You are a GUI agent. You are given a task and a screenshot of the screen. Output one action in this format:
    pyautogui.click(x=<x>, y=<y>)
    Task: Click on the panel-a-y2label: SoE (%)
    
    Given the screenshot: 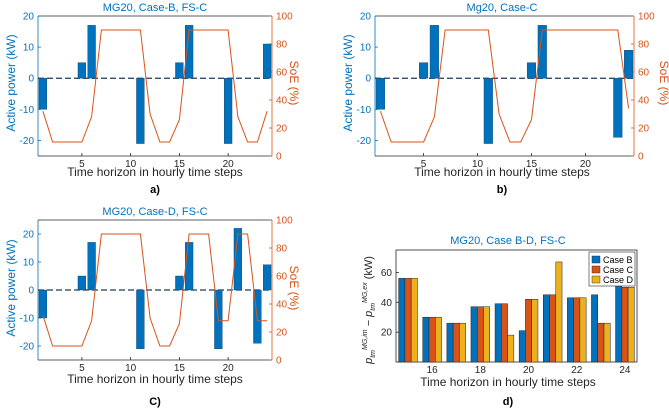 What is the action you would take?
    pyautogui.click(x=294, y=83)
    